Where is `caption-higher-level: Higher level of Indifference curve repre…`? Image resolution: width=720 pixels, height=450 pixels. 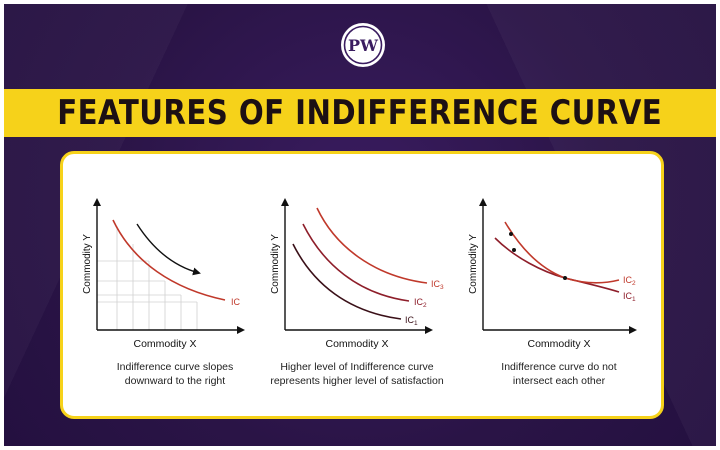 caption-higher-level: Higher level of Indifference curve repre… is located at coordinates (357, 374).